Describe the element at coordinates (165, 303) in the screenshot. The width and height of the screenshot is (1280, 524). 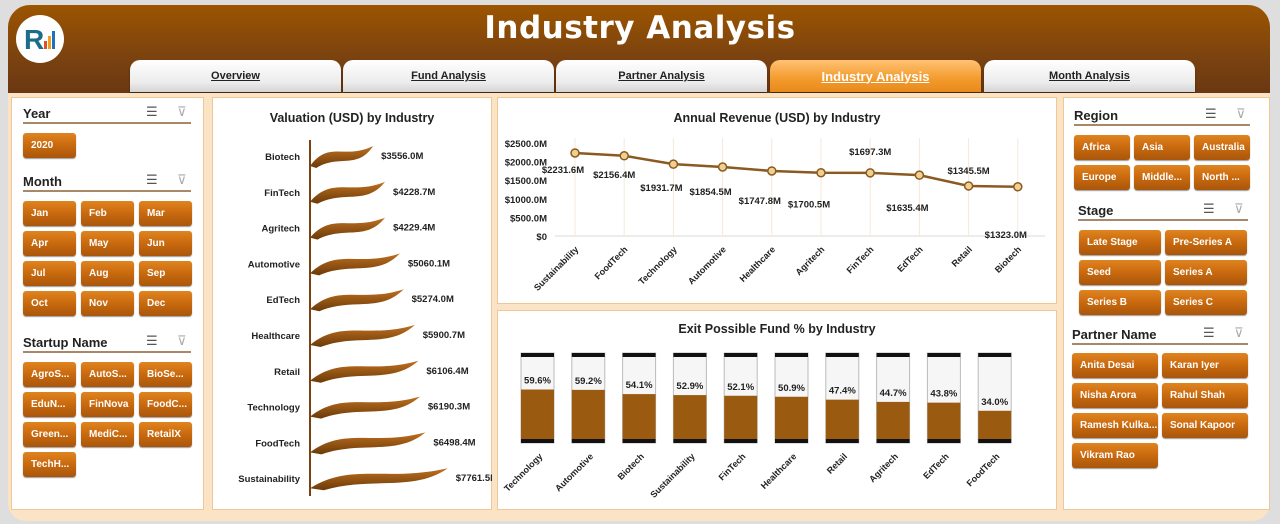
I see `month-slicer-item: Dec` at that location.